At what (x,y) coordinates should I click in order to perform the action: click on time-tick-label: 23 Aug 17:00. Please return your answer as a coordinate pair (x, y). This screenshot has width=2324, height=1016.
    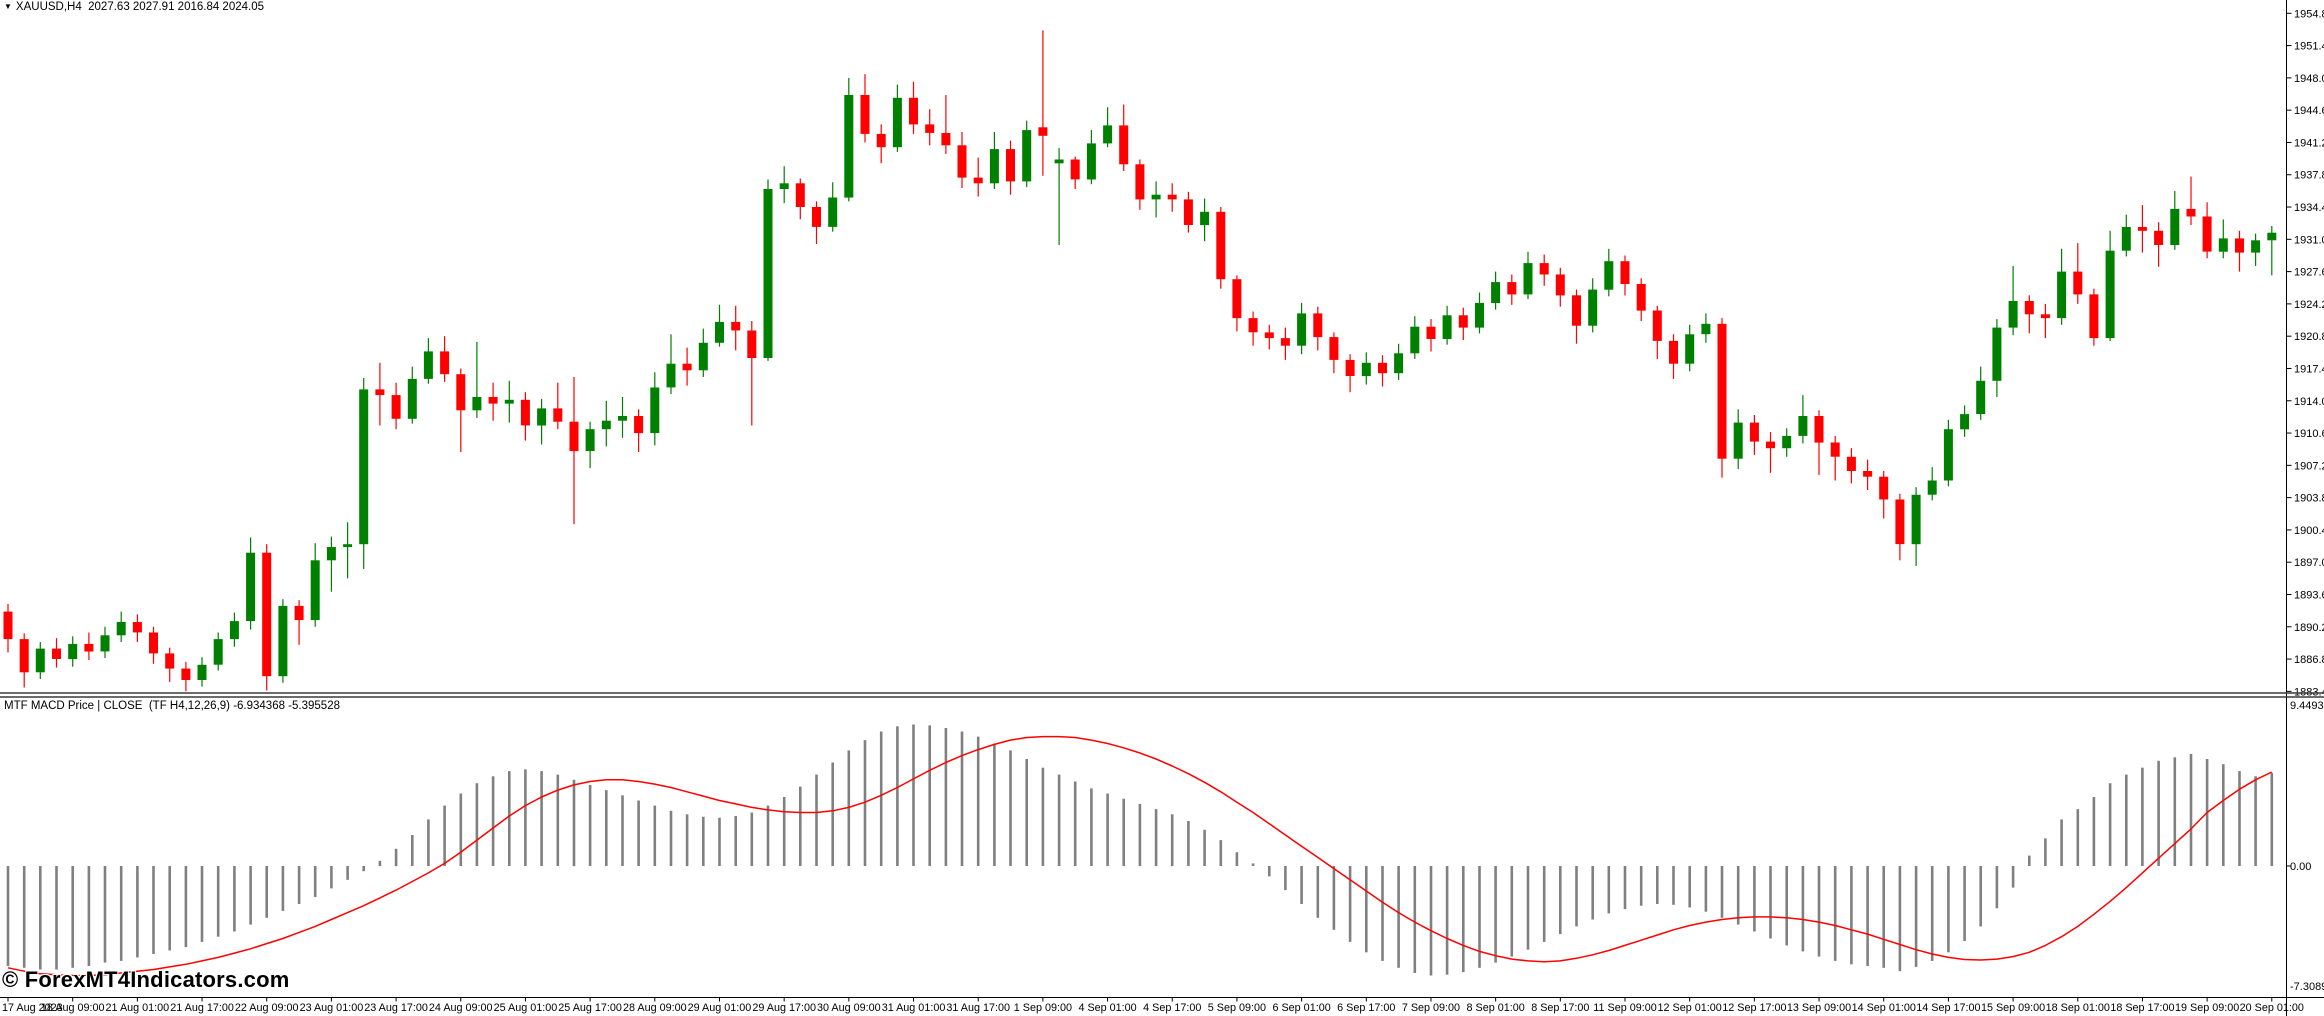
    Looking at the image, I should click on (396, 1008).